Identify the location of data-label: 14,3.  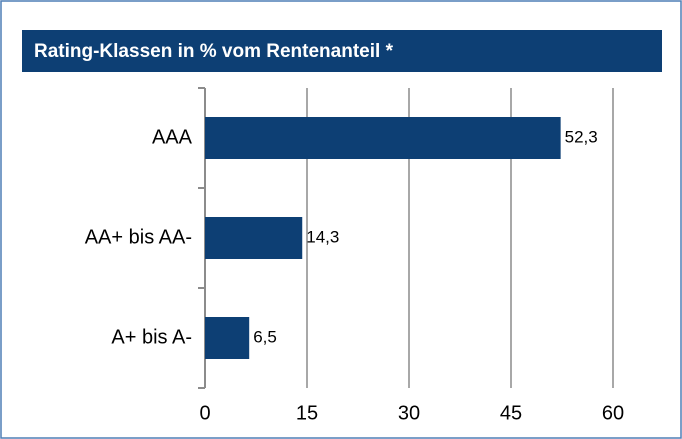
(322, 236).